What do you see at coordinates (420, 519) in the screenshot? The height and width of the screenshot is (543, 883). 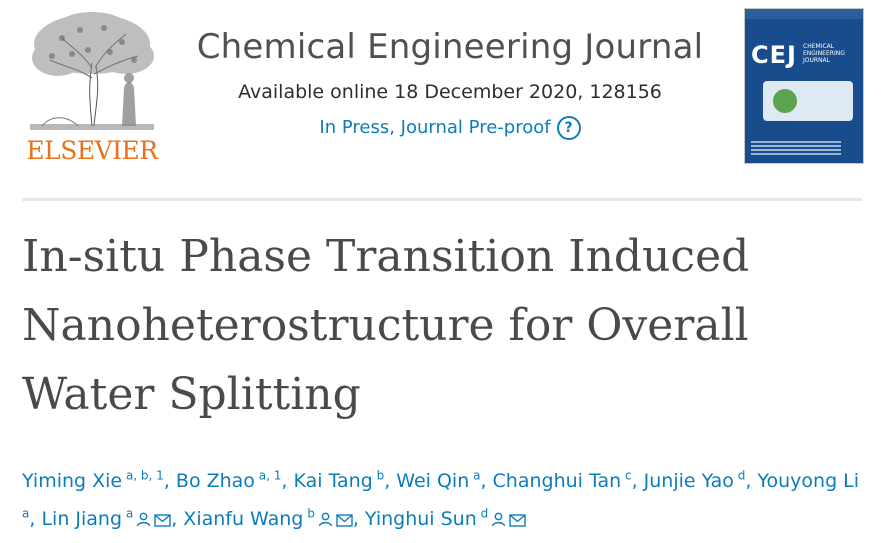 I see `author-name: Yinghui Sun` at bounding box center [420, 519].